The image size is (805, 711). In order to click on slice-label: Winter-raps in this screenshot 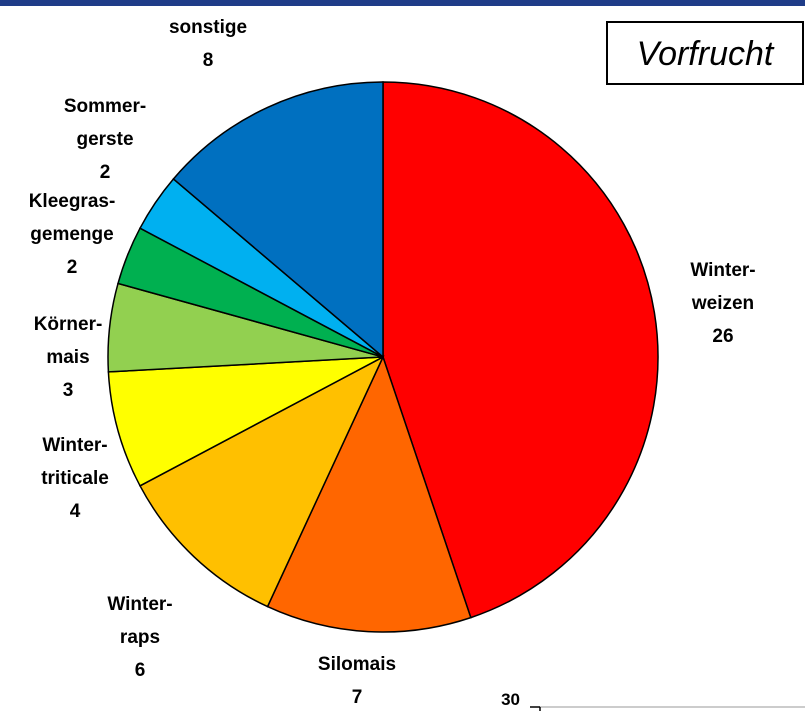, I will do `click(139, 621)`.